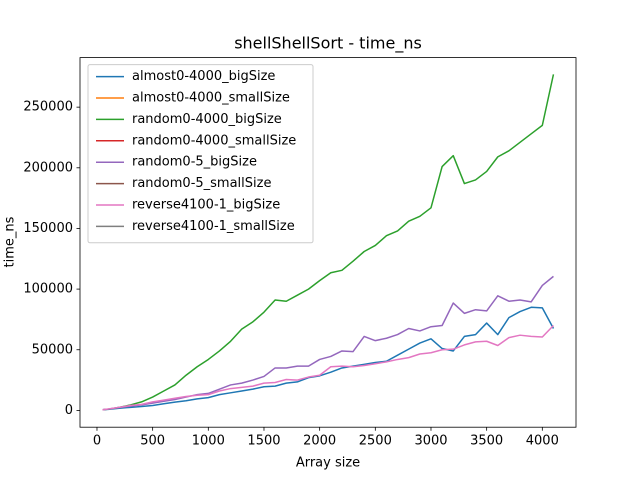 This screenshot has height=480, width=640. What do you see at coordinates (328, 367) in the screenshot?
I see `series-line` at bounding box center [328, 367].